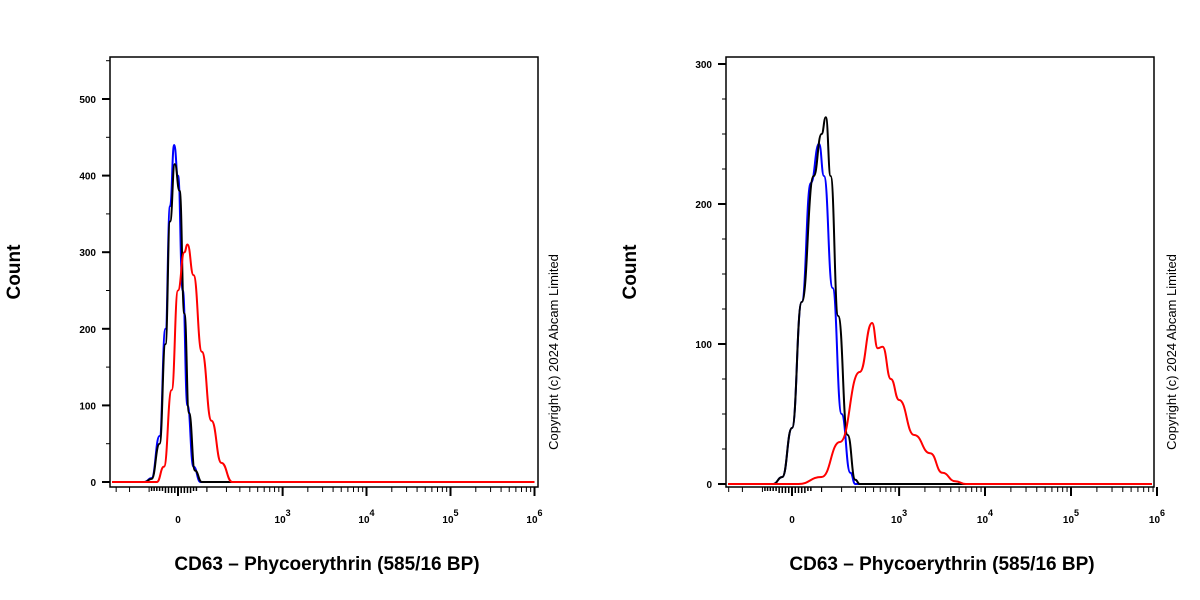 This screenshot has width=1200, height=600. I want to click on y-tick-label: 500, so click(87, 100).